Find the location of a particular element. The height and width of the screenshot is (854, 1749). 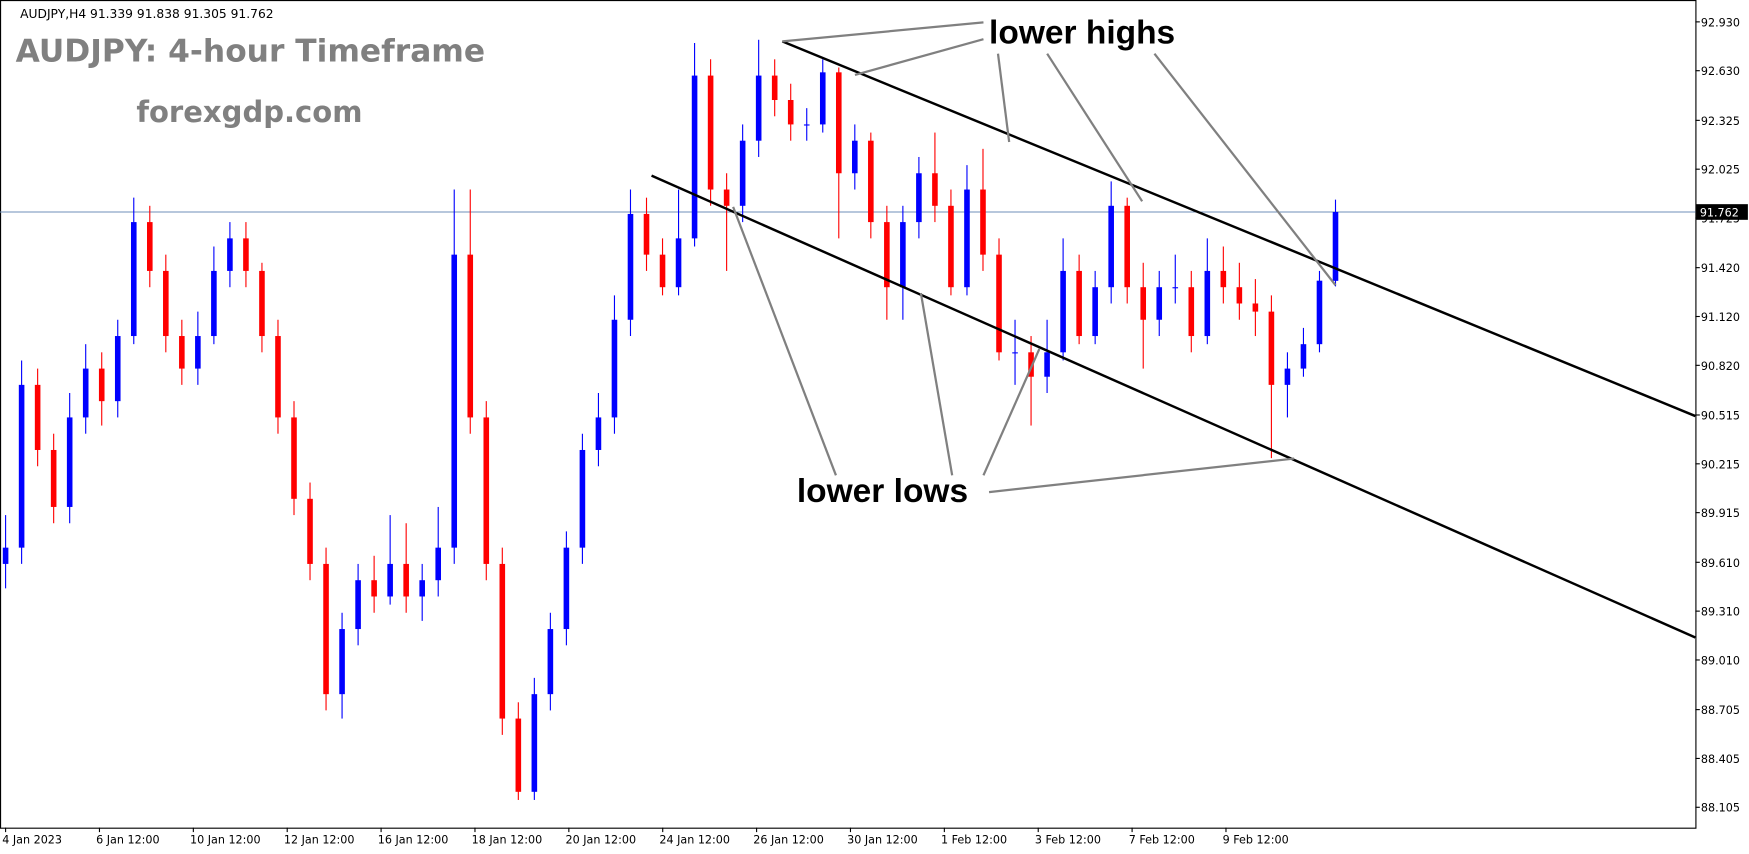

y-tick-label: 89.610 is located at coordinates (1720, 563).